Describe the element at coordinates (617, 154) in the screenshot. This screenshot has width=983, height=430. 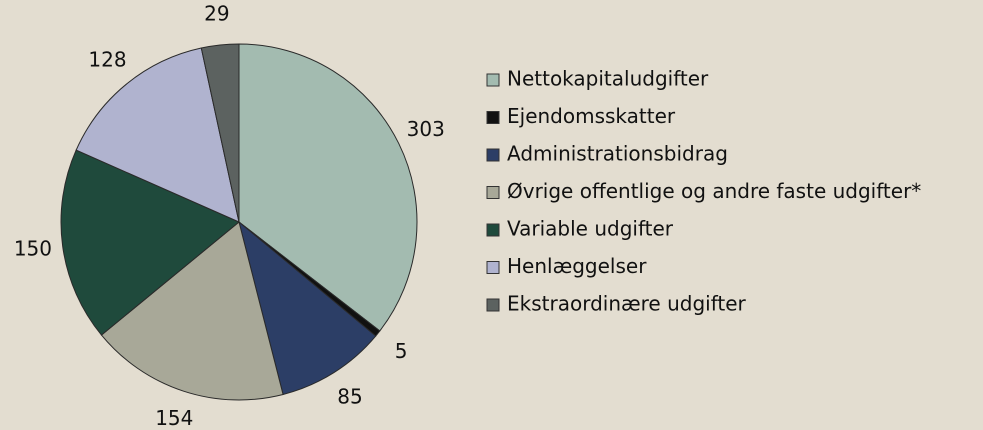
I see `legend-label: Administrationsbidrag` at that location.